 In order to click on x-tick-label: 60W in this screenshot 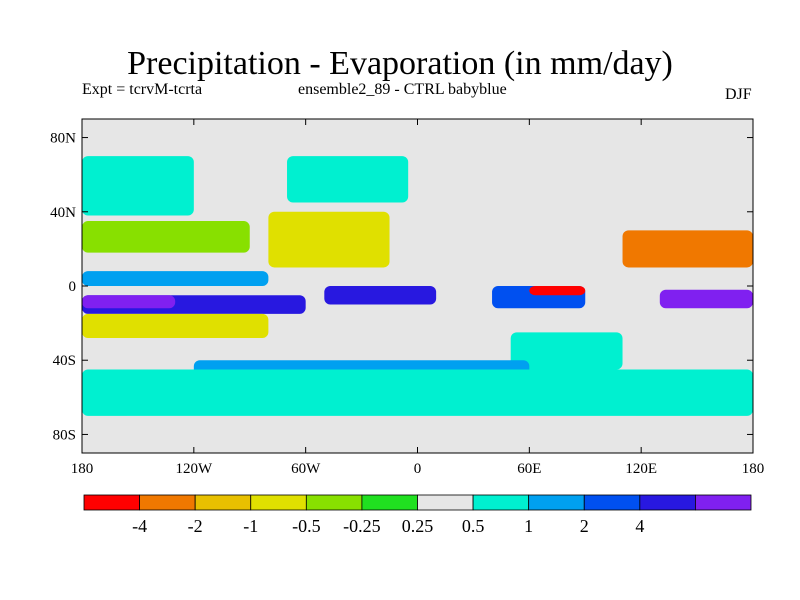, I will do `click(306, 469)`.